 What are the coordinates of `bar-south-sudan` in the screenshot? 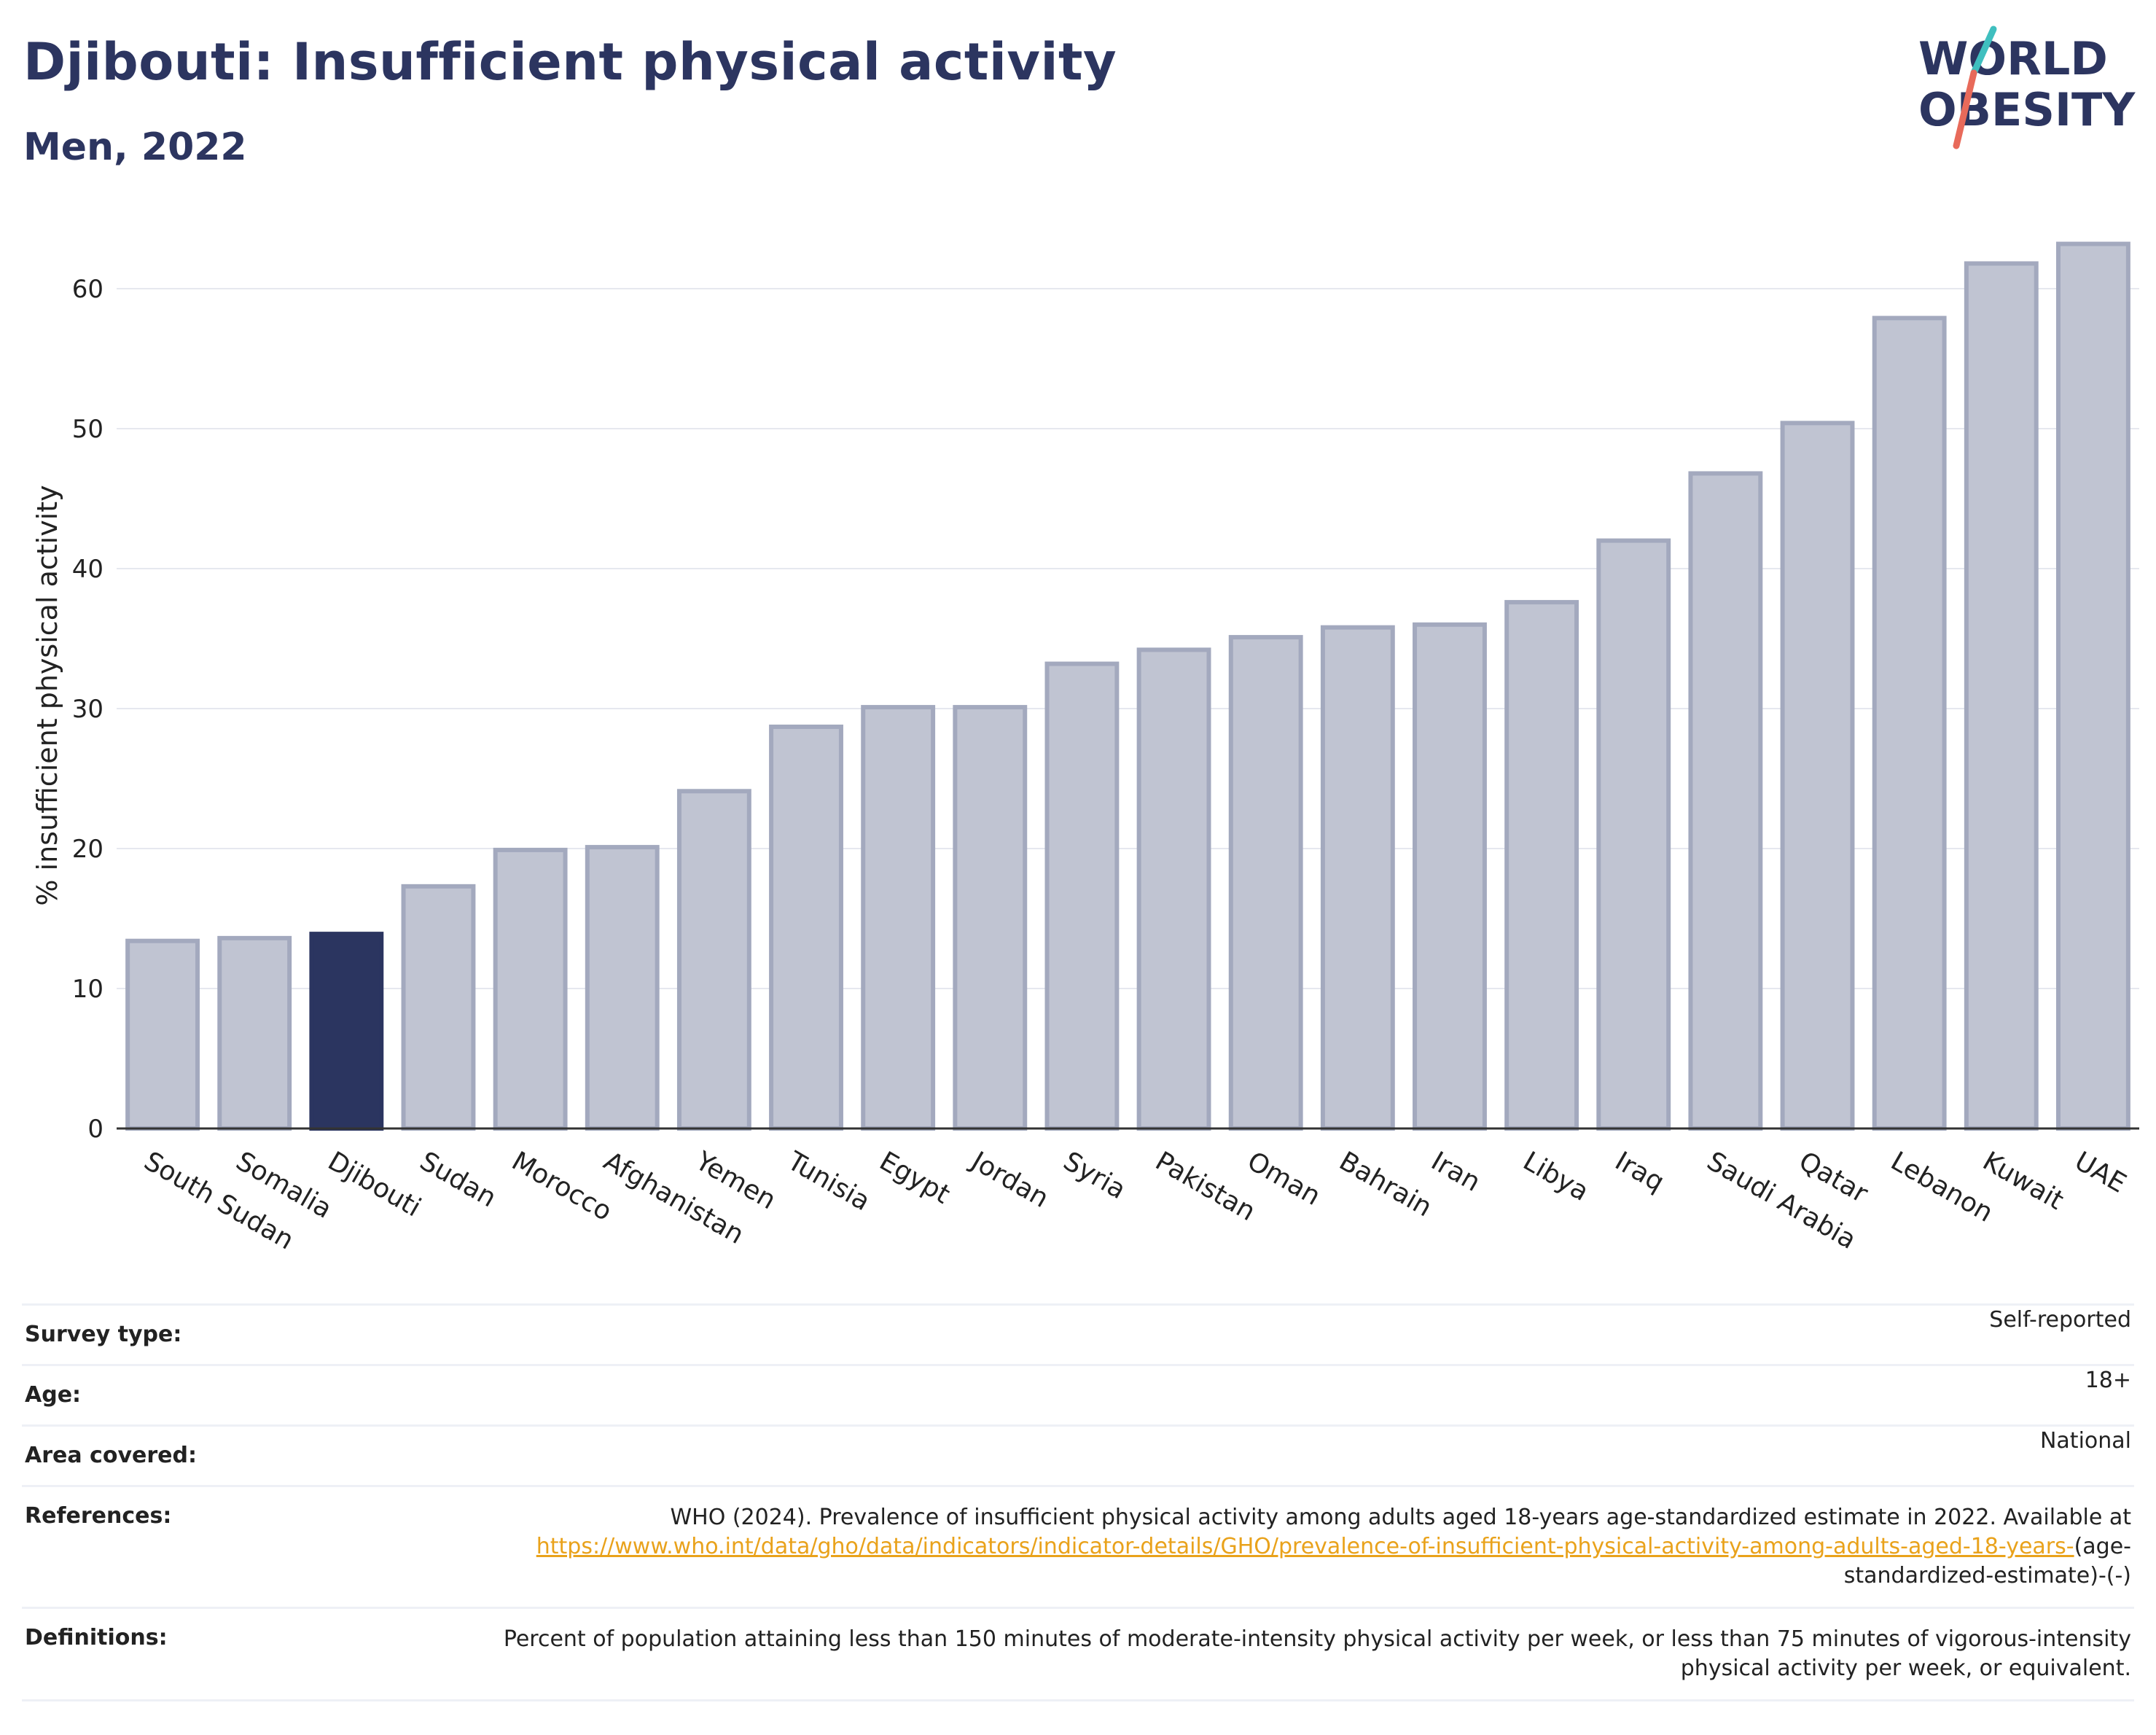 It's located at (162, 1034).